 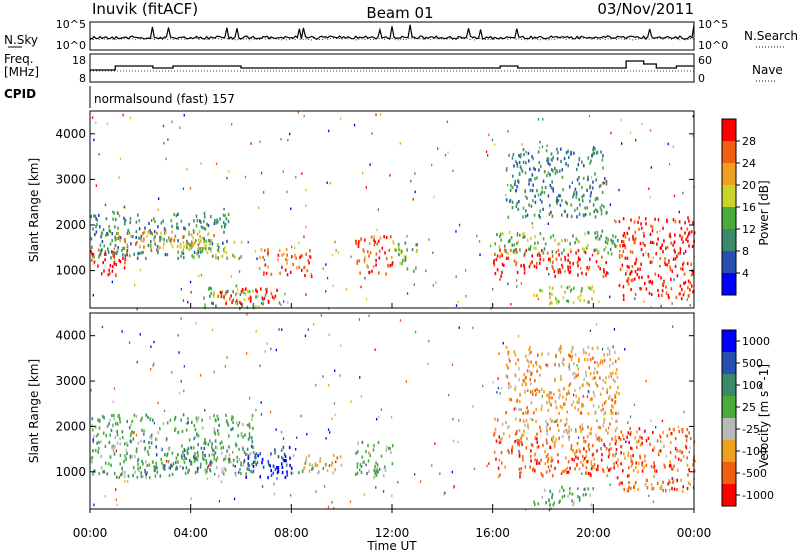 What do you see at coordinates (729, 418) in the screenshot?
I see `velocity-colorbar-frame` at bounding box center [729, 418].